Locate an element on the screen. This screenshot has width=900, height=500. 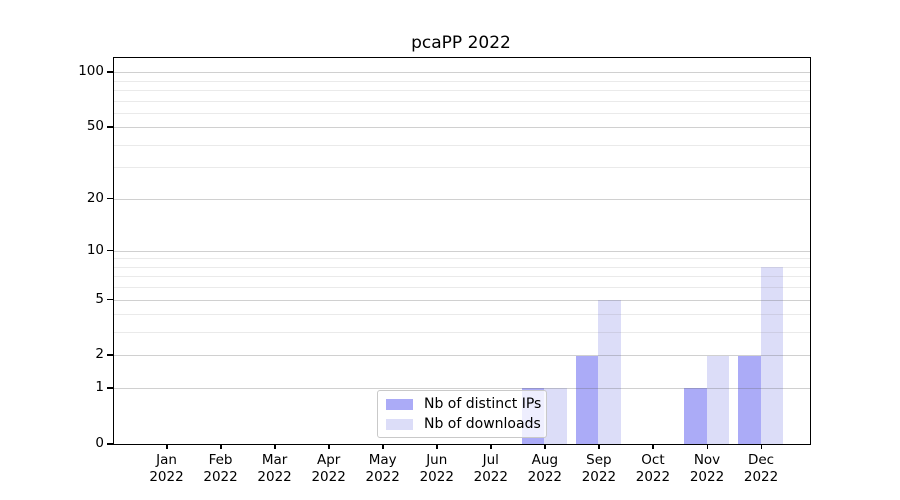
y-tick-label-2: 2 is located at coordinates (99, 354).